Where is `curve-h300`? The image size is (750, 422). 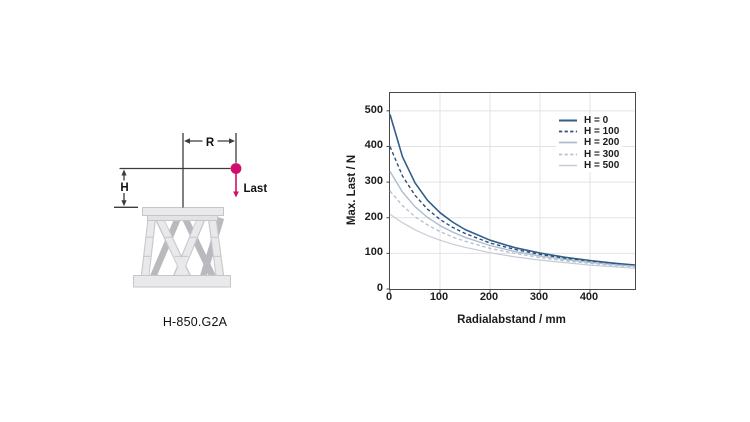 curve-h300 is located at coordinates (512, 229).